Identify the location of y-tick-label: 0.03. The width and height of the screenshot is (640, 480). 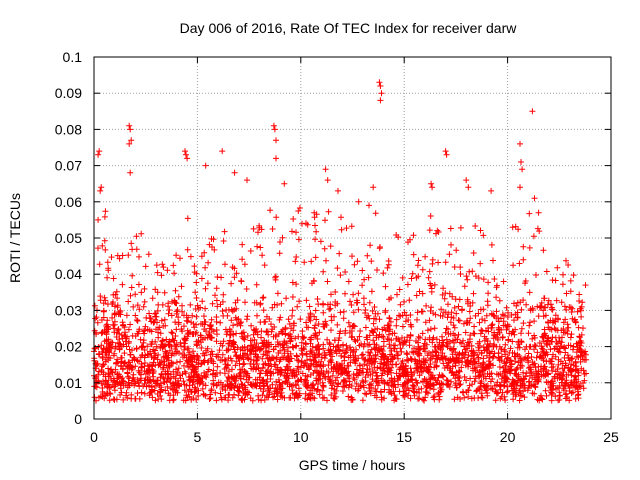
(68, 310).